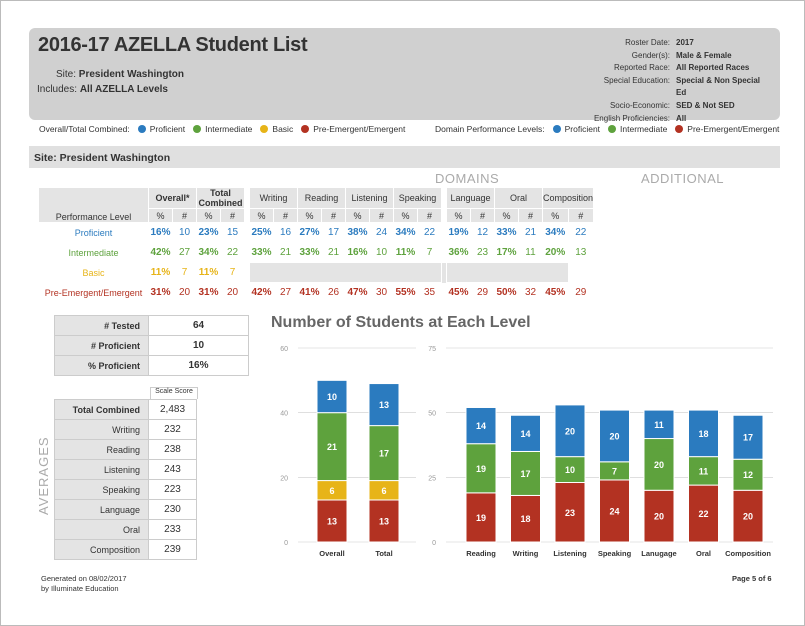  What do you see at coordinates (482, 252) in the screenshot?
I see `count-cell: 23` at bounding box center [482, 252].